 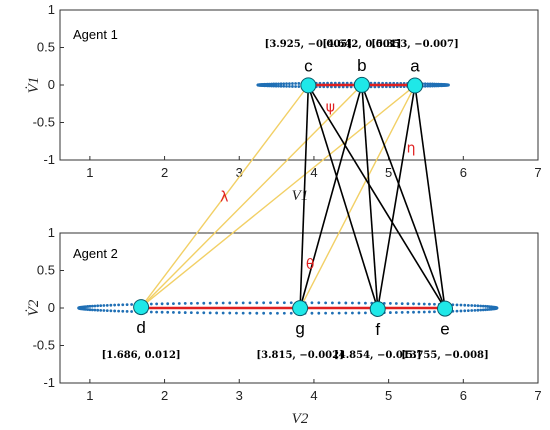 I want to click on node-label-g: g, so click(x=299, y=328).